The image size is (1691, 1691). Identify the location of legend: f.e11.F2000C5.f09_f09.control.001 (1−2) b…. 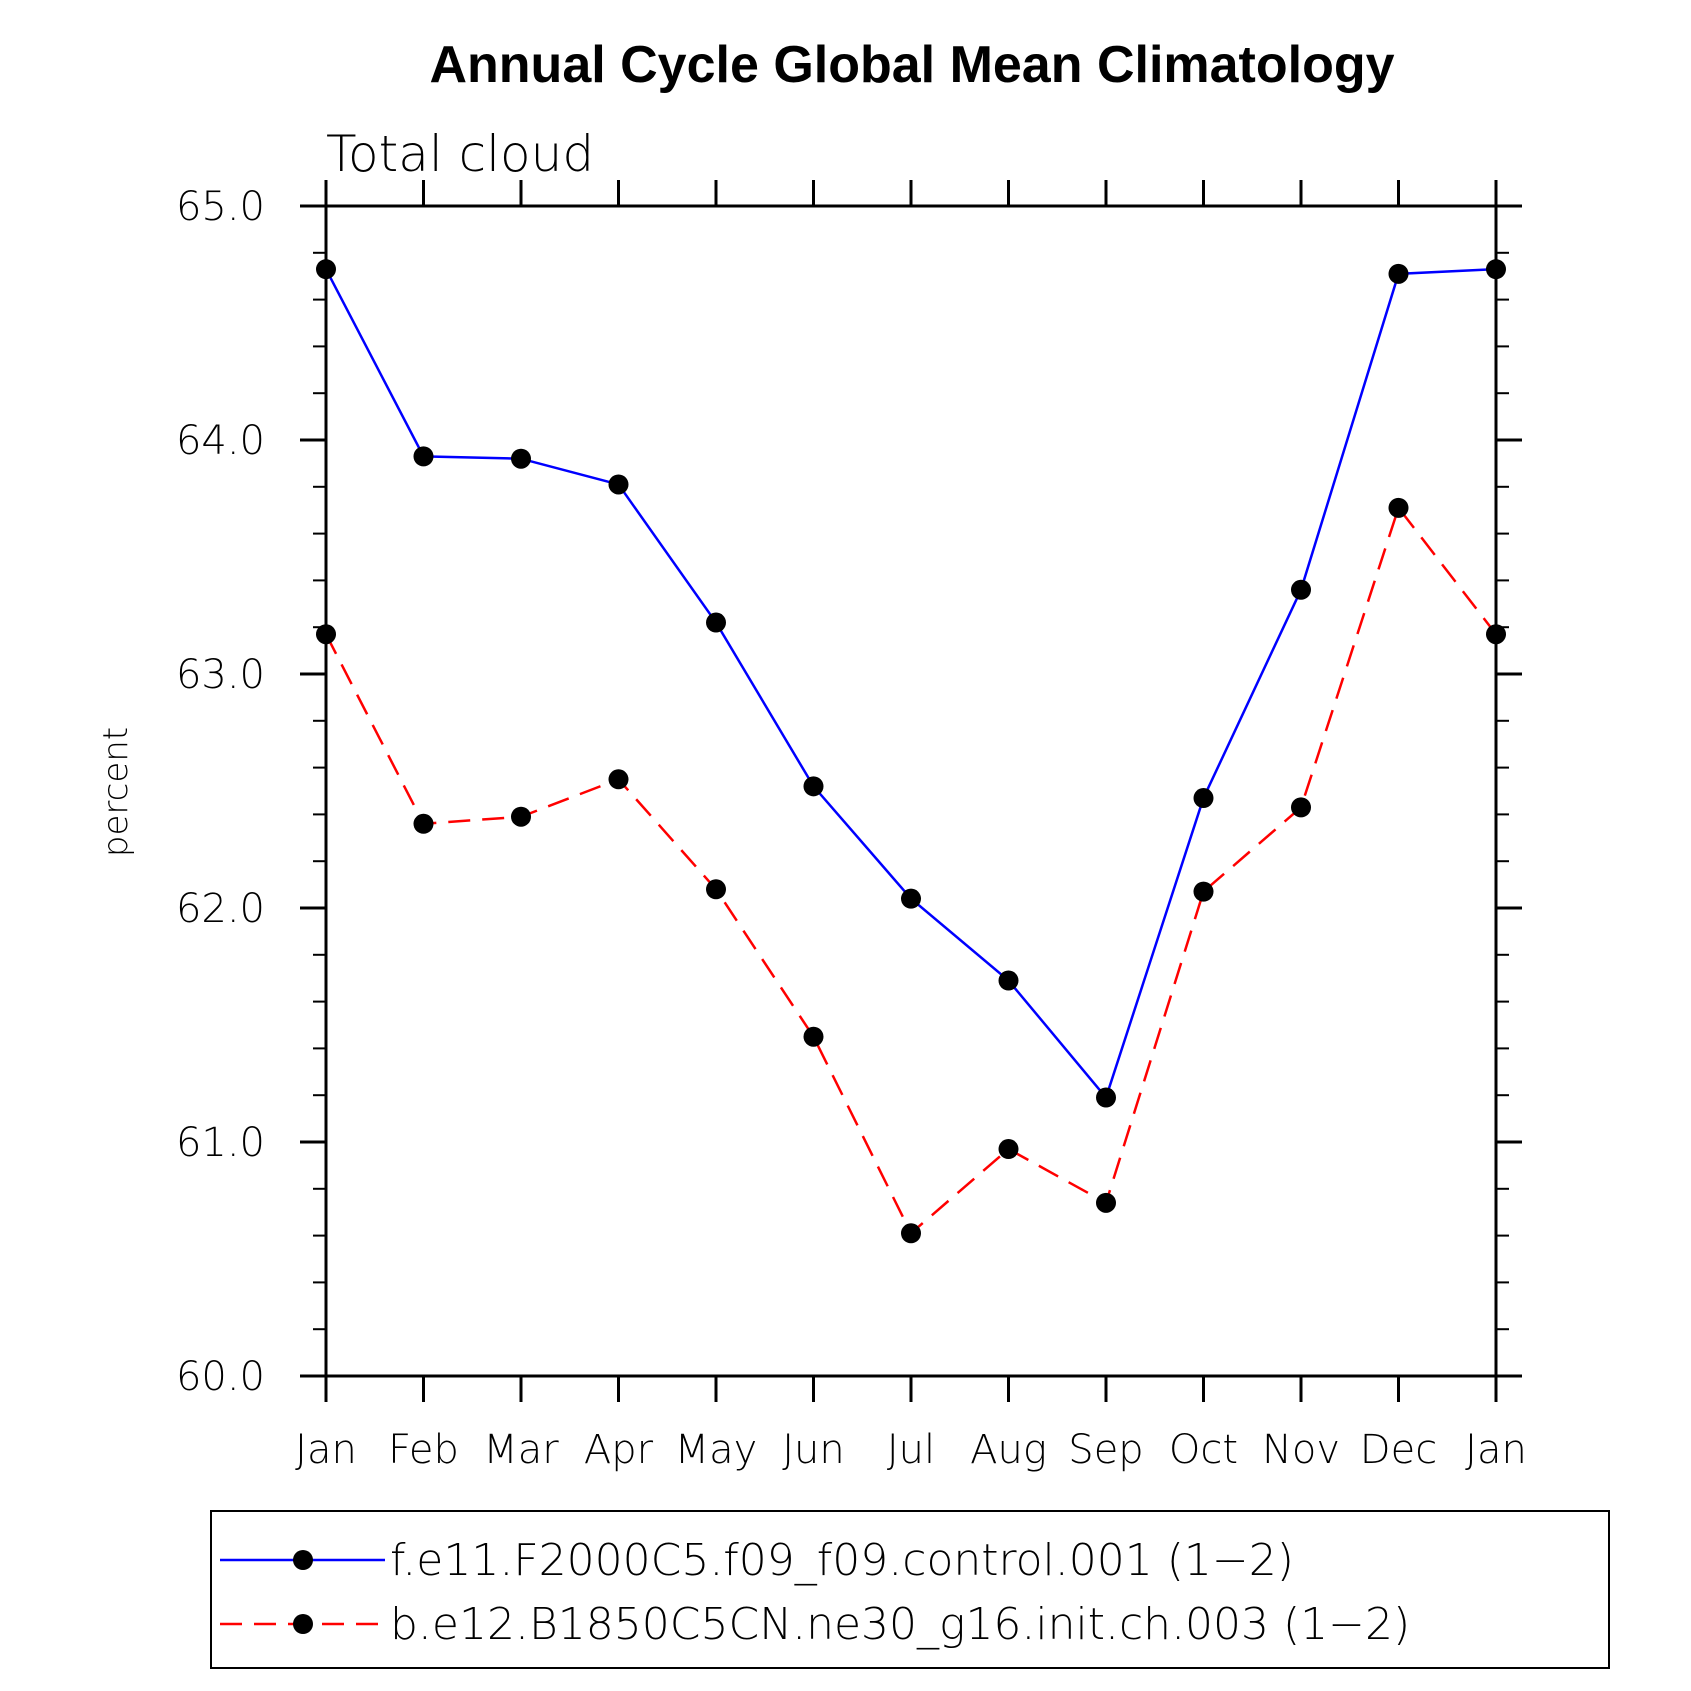
(910, 1589).